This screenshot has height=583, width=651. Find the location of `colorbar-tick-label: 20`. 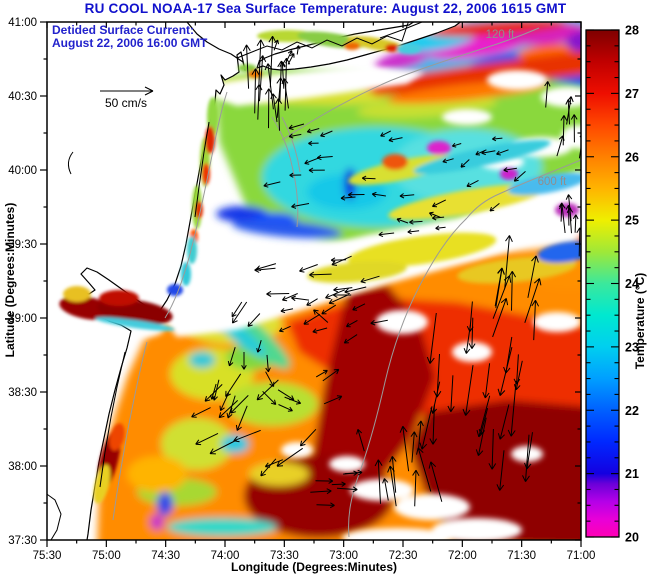

colorbar-tick-label: 20 is located at coordinates (632, 538).